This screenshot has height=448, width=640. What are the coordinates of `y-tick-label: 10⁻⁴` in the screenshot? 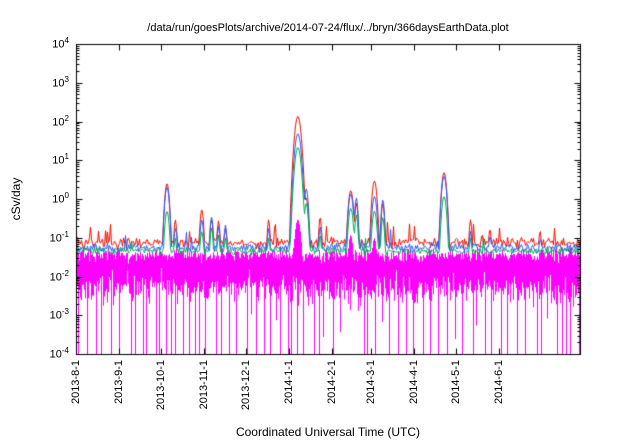 It's located at (59, 353).